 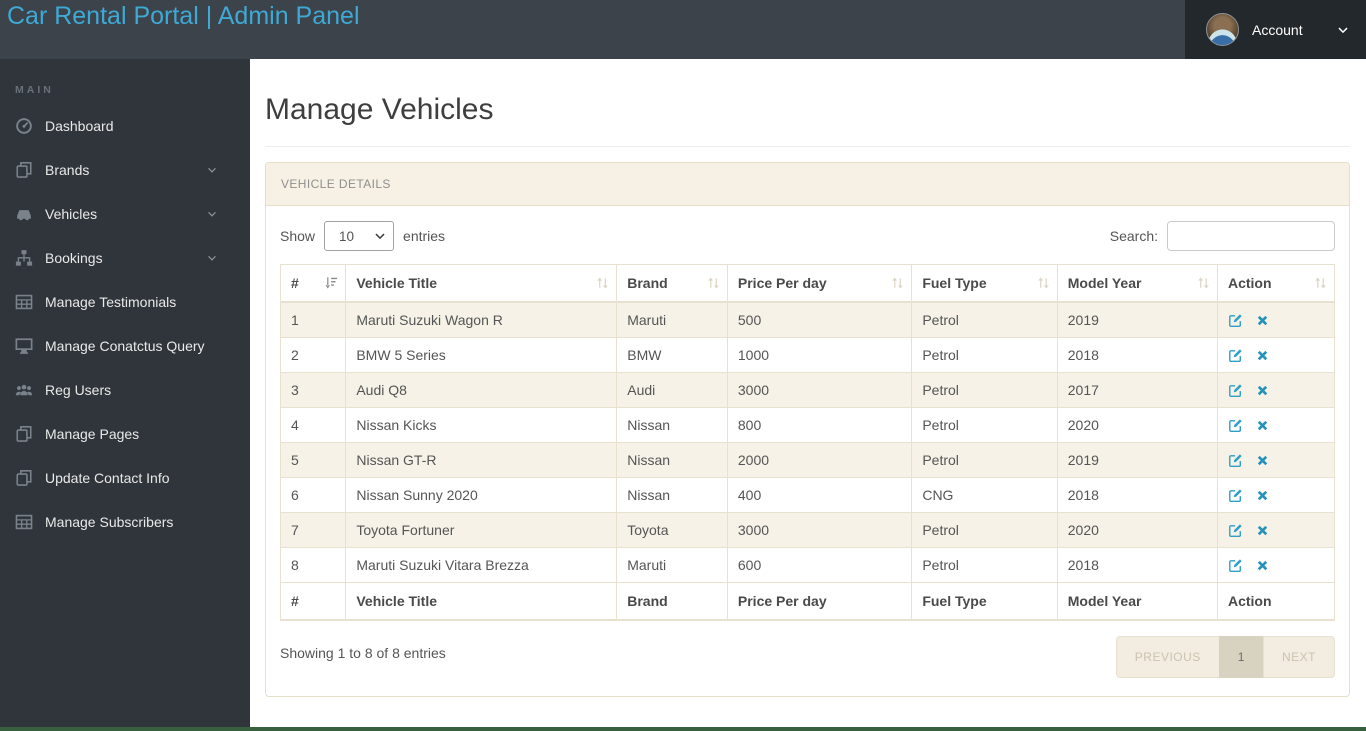 What do you see at coordinates (672, 355) in the screenshot?
I see `brand-cell: BMW` at bounding box center [672, 355].